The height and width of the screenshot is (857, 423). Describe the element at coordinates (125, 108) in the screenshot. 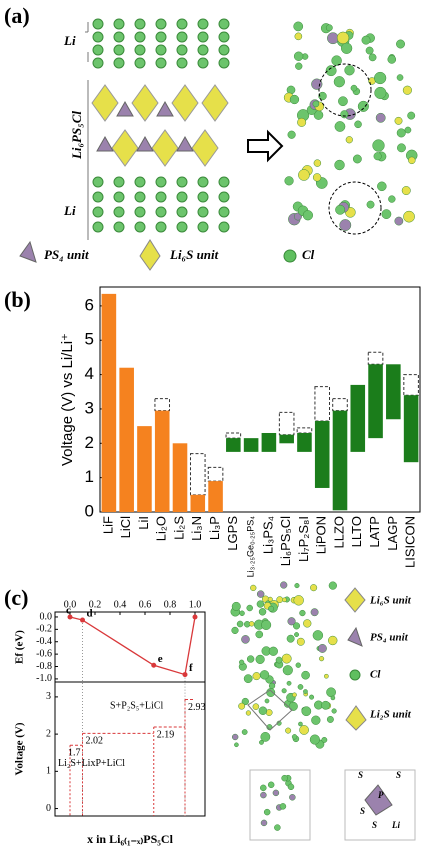

I see `ps4-unit` at that location.